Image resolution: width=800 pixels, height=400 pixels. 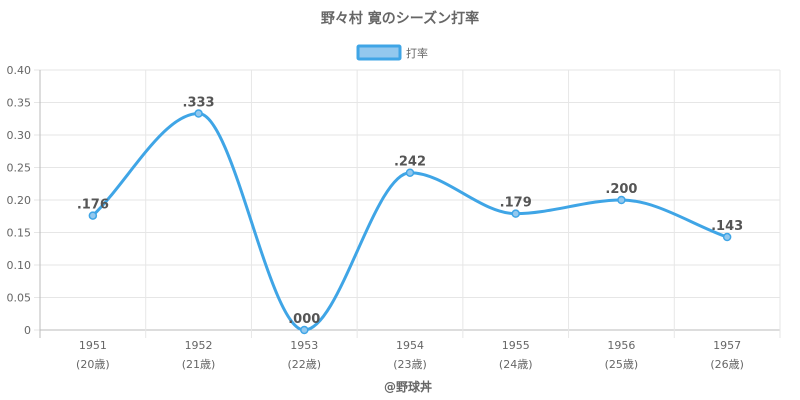 What do you see at coordinates (621, 345) in the screenshot?
I see `x-tick-label: 1956` at bounding box center [621, 345].